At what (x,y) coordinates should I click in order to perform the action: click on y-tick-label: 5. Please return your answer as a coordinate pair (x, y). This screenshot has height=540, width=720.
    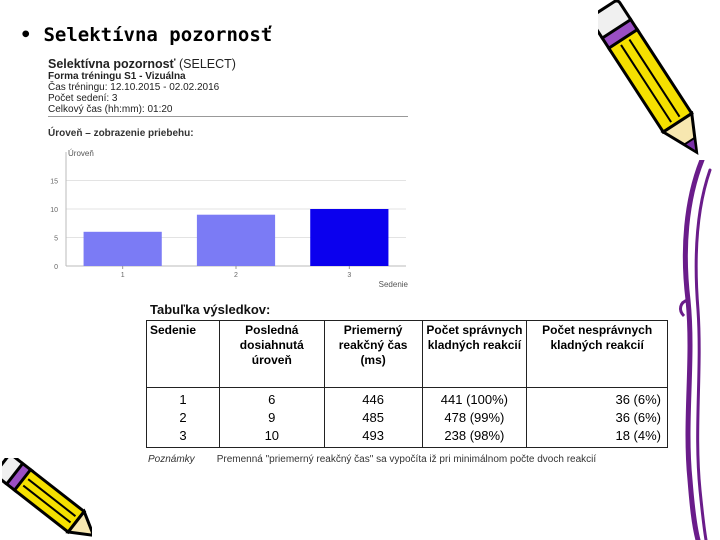
    Looking at the image, I should click on (56, 239).